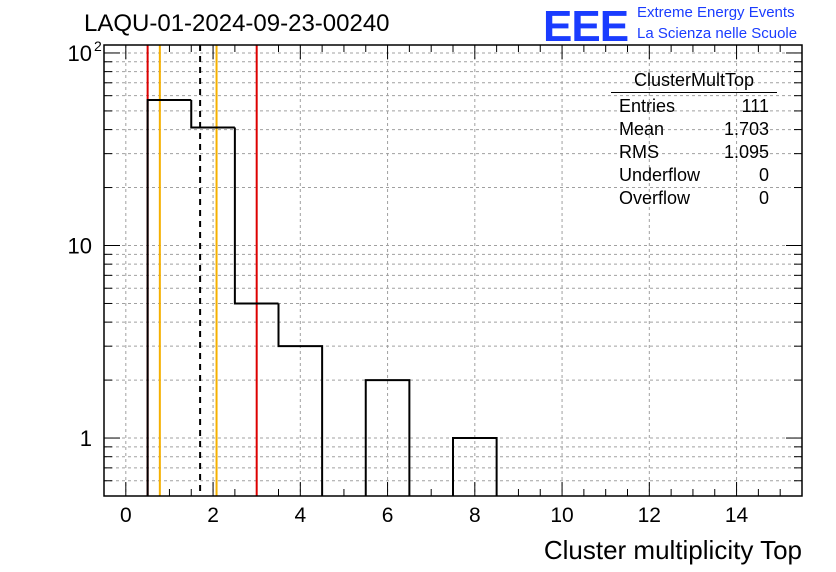 The image size is (836, 572). What do you see at coordinates (660, 175) in the screenshot?
I see `stats-label: Underflow` at bounding box center [660, 175].